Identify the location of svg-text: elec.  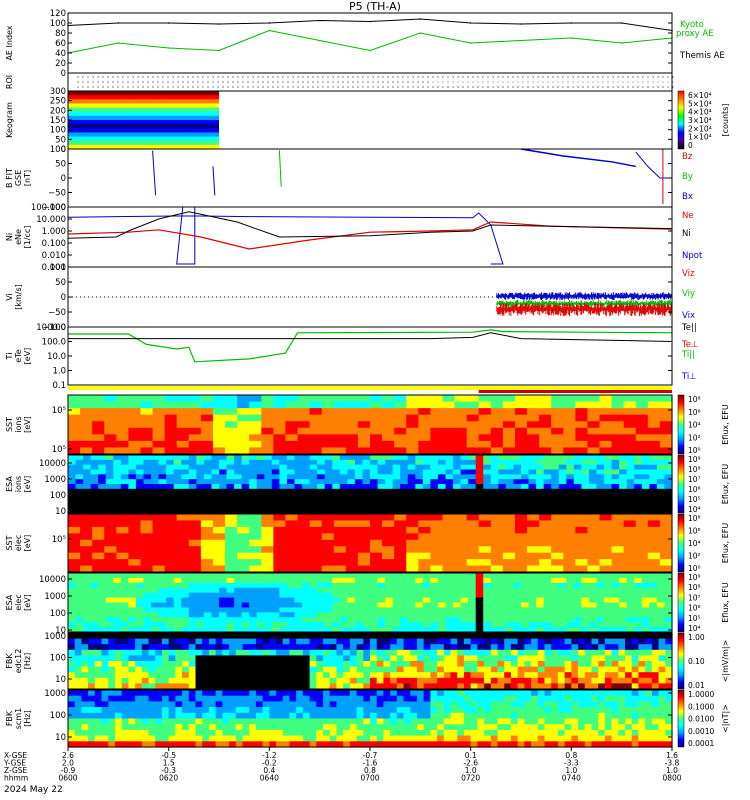
(18, 602).